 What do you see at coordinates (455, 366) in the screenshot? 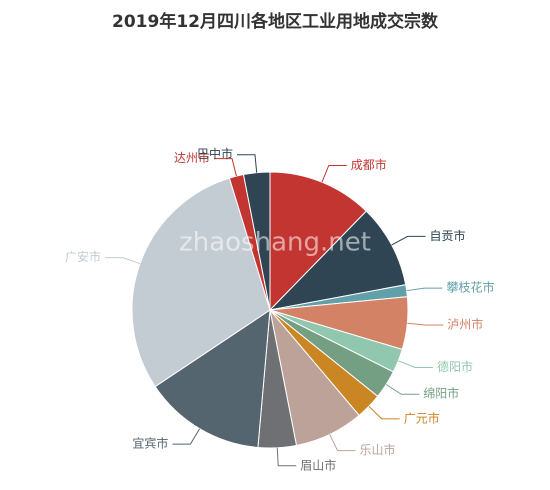
I see `slice-label: 德阳市` at bounding box center [455, 366].